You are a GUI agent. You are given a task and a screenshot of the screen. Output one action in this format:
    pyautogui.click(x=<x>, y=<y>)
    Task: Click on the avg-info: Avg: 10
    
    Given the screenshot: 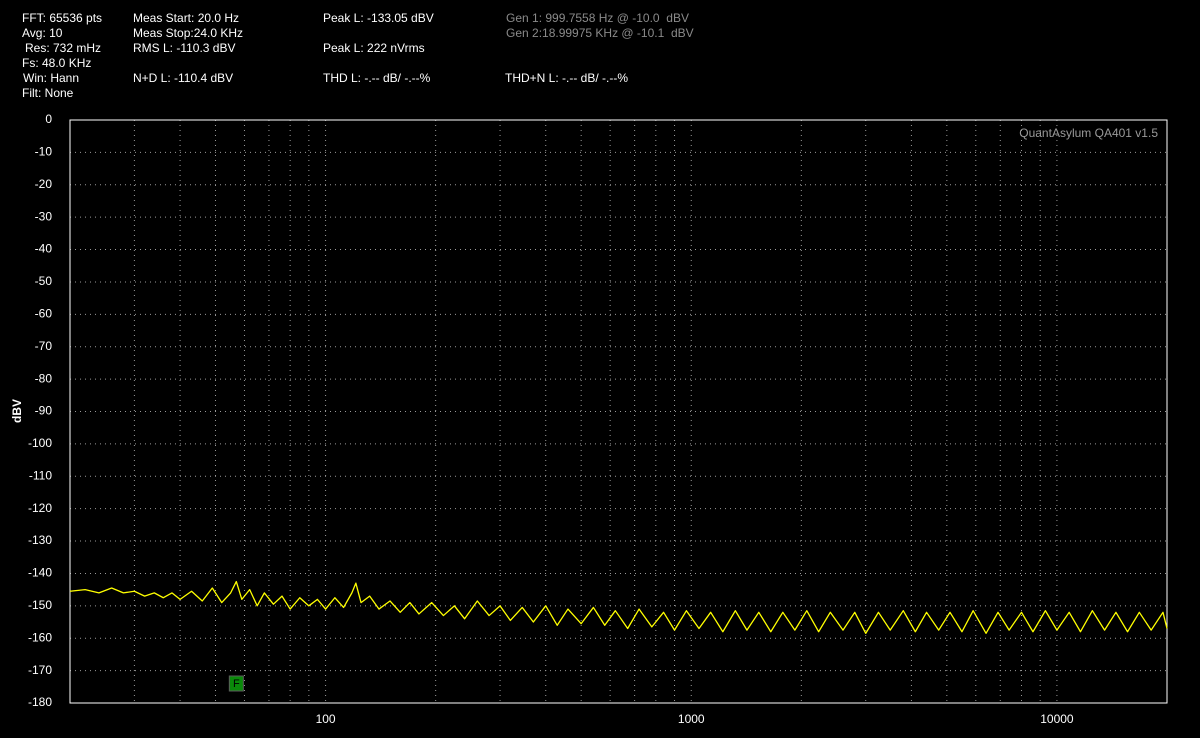 What is the action you would take?
    pyautogui.click(x=42, y=33)
    